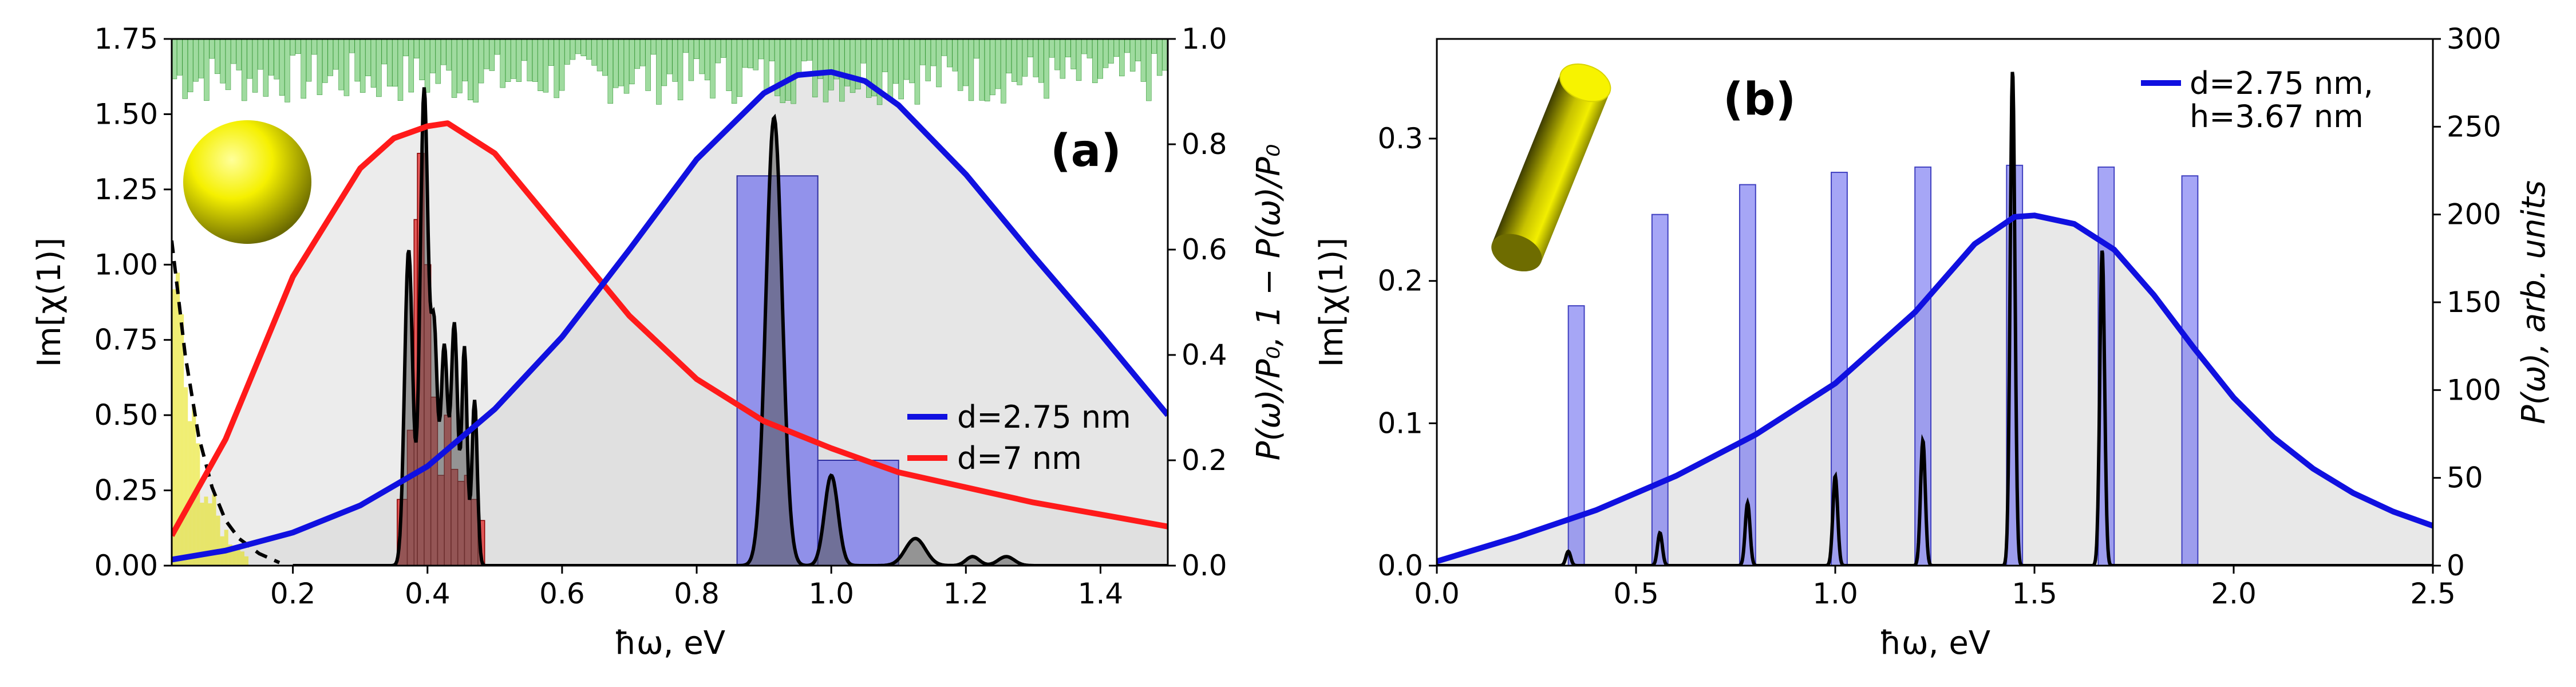  I want to click on sphere-illustration, so click(247, 182).